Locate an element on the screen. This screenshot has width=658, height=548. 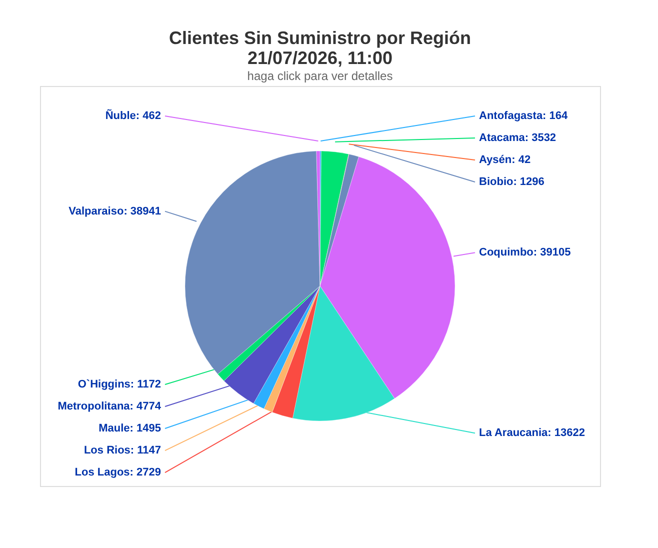
slice-label: Valparaiso: 38941 is located at coordinates (114, 211).